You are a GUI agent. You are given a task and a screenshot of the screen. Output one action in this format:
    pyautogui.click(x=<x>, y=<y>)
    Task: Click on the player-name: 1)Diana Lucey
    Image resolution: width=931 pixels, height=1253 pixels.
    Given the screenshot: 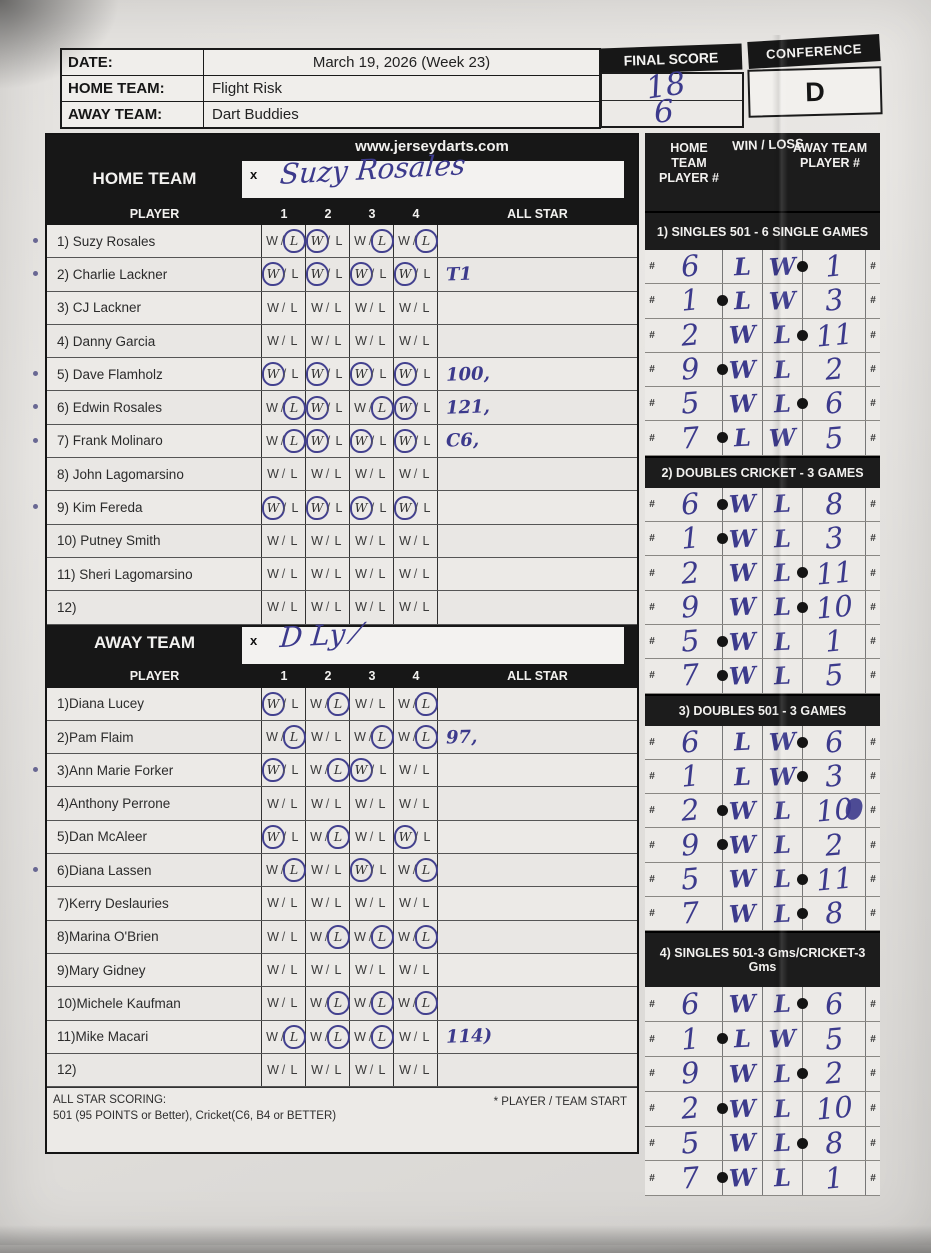 What is the action you would take?
    pyautogui.click(x=154, y=703)
    